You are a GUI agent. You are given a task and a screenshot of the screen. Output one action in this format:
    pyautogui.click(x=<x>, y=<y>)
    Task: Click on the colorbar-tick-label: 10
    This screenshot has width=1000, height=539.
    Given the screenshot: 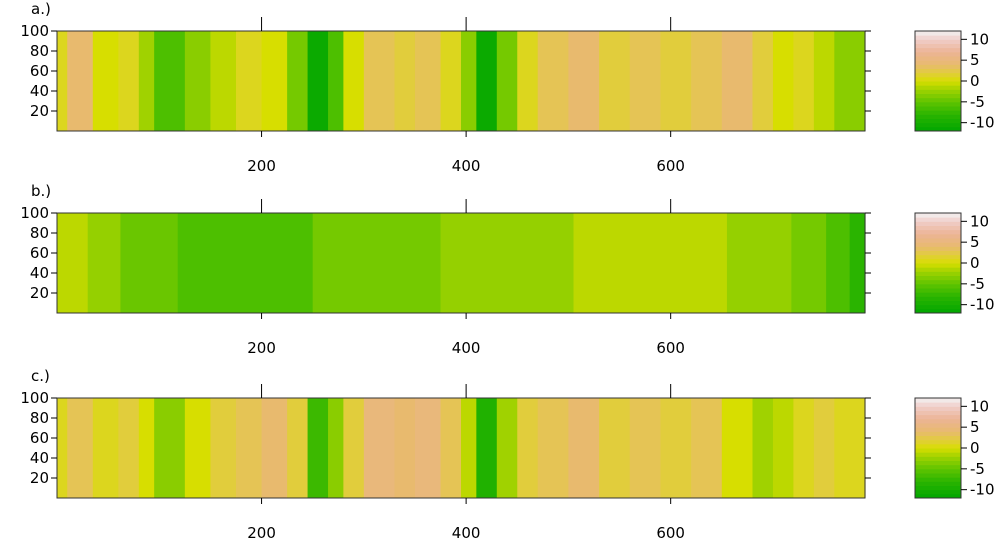 What is the action you would take?
    pyautogui.click(x=979, y=39)
    